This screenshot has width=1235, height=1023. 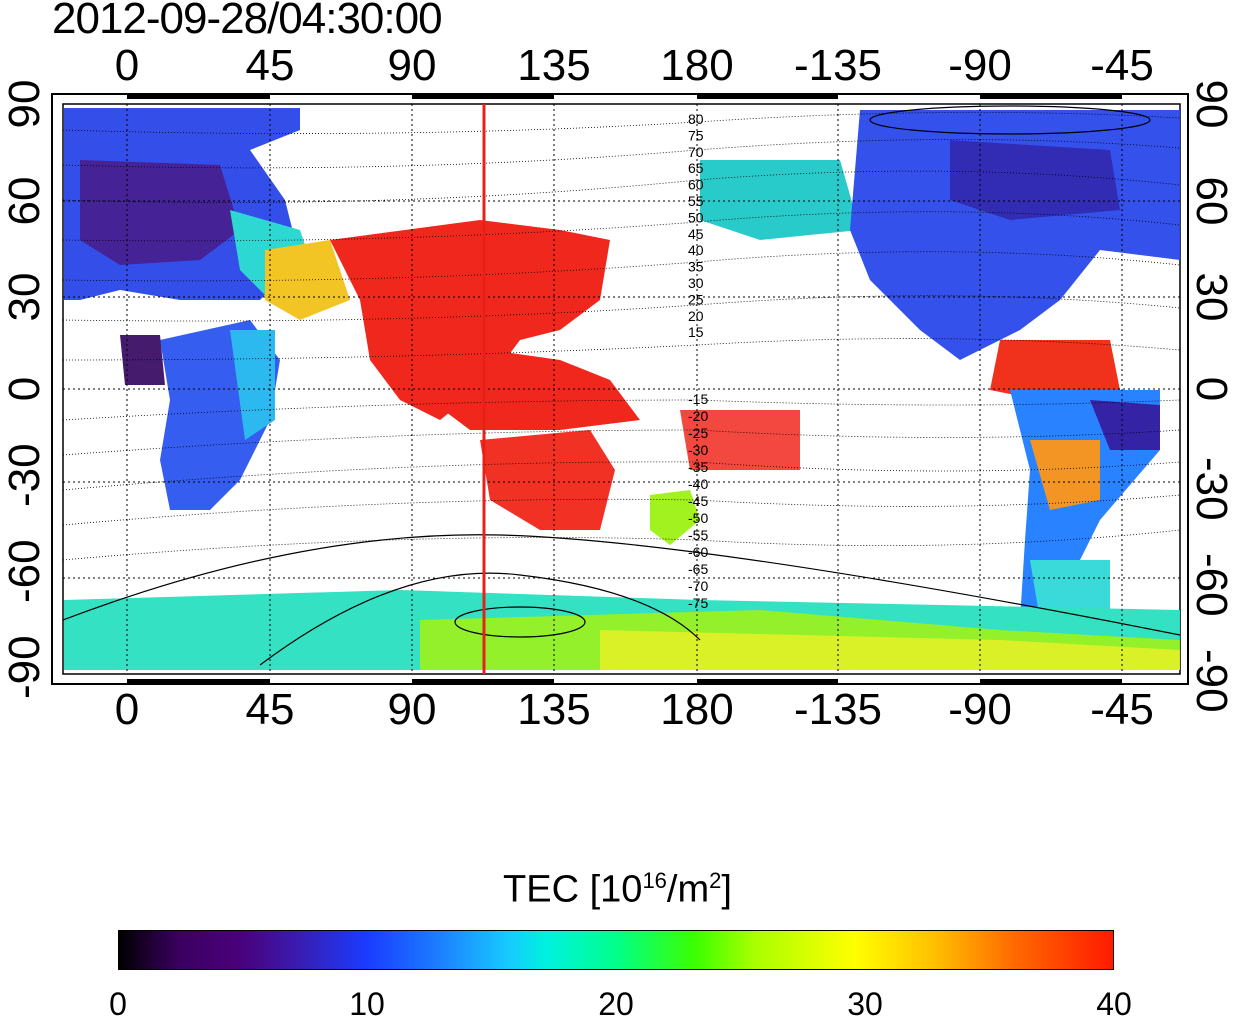 What do you see at coordinates (838, 65) in the screenshot?
I see `top-lon-tick: -135` at bounding box center [838, 65].